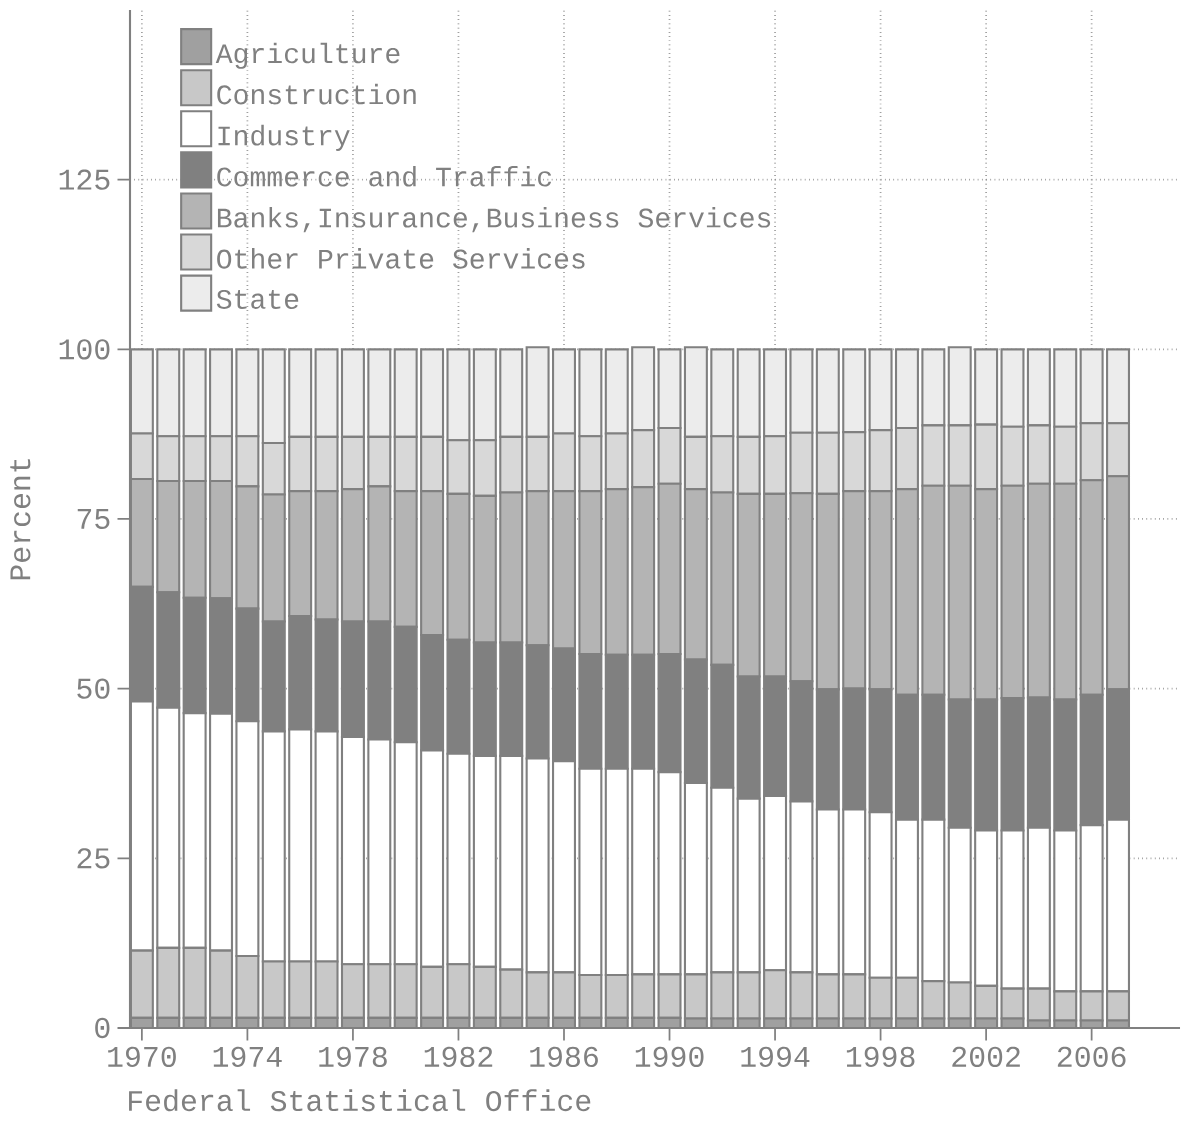 Image resolution: width=1181 pixels, height=1131 pixels. What do you see at coordinates (458, 1056) in the screenshot?
I see `x-tick-label: 1982` at bounding box center [458, 1056].